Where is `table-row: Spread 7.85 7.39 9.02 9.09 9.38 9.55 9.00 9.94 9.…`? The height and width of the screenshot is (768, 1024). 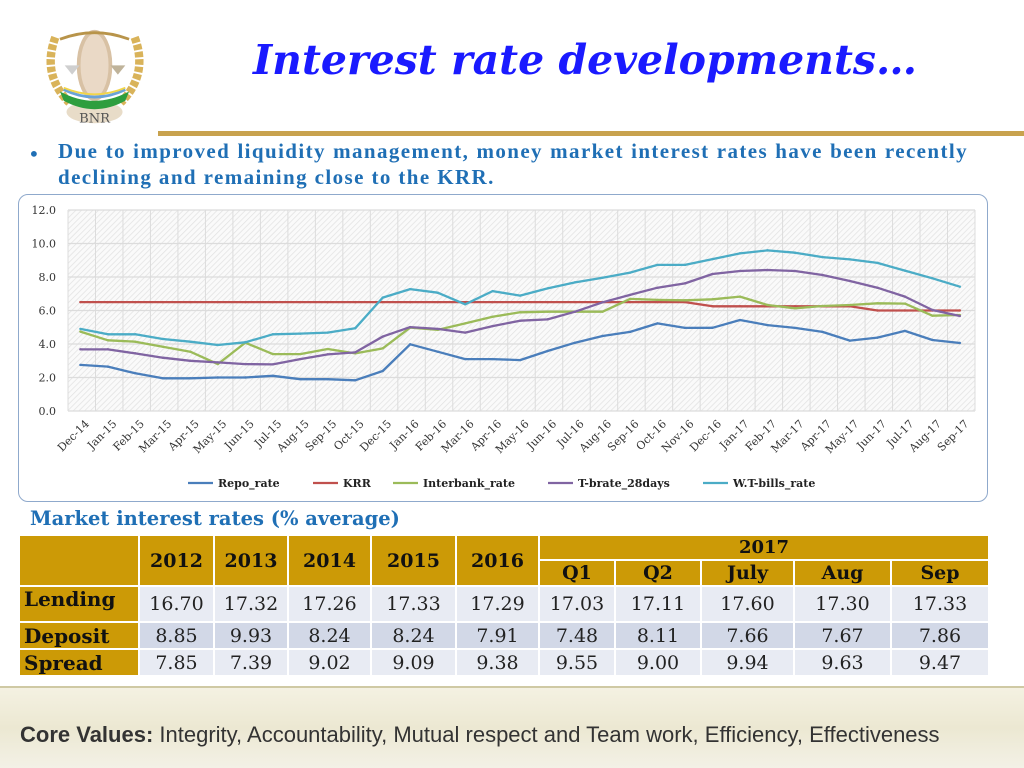
table-row: Spread 7.85 7.39 9.02 9.09 9.38 9.55 9.00 9.94 9.… is located at coordinates (504, 662).